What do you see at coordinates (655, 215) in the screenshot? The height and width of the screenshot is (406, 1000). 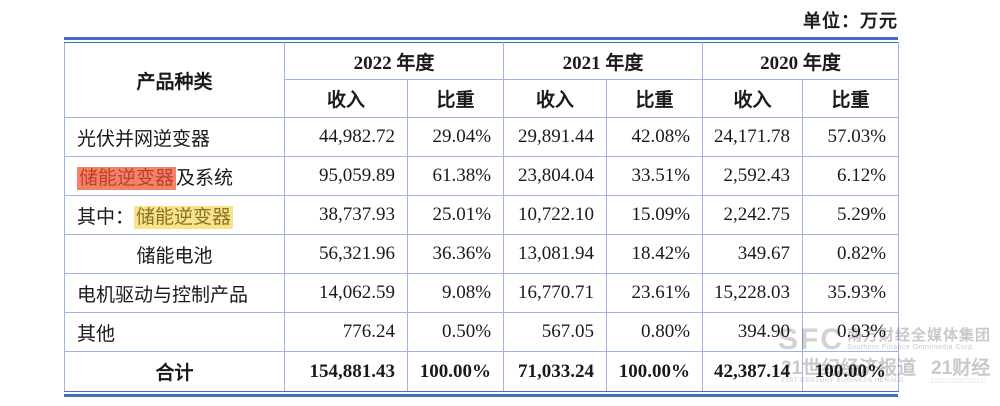 I see `cell-value: 15.09%` at bounding box center [655, 215].